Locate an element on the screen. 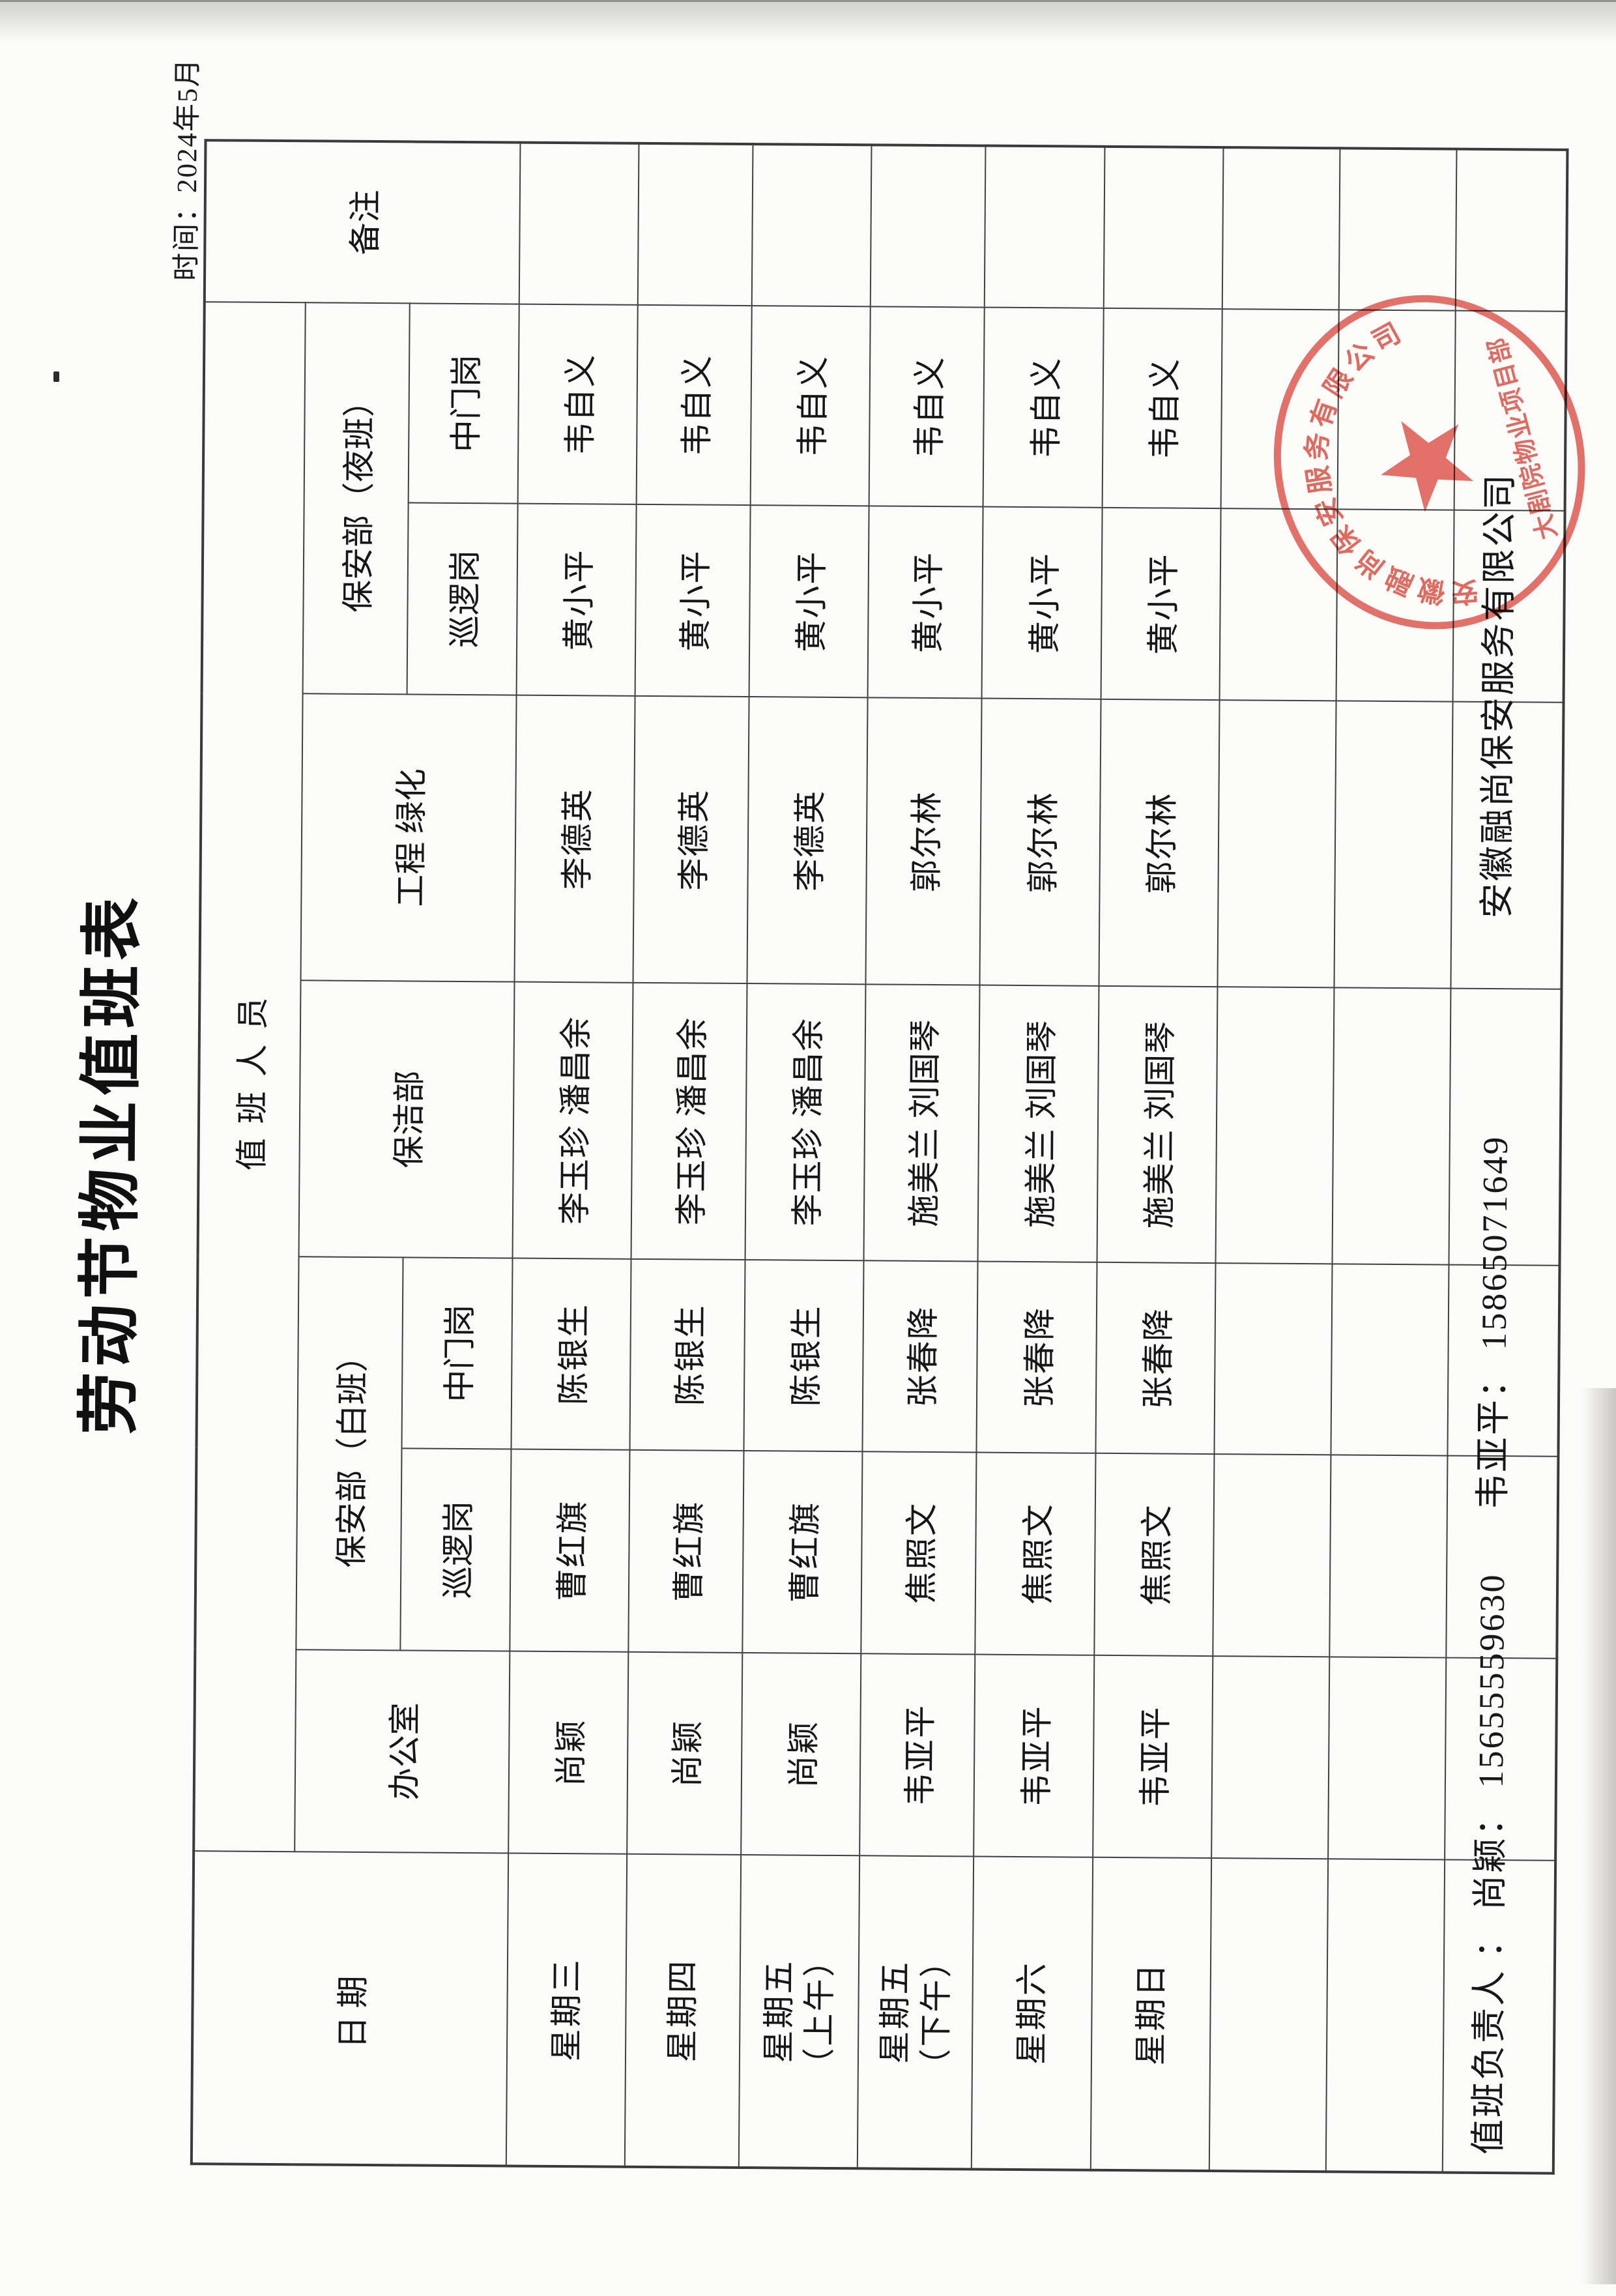 The image size is (1616, 2296). day-label: 星期三 is located at coordinates (567, 2010).